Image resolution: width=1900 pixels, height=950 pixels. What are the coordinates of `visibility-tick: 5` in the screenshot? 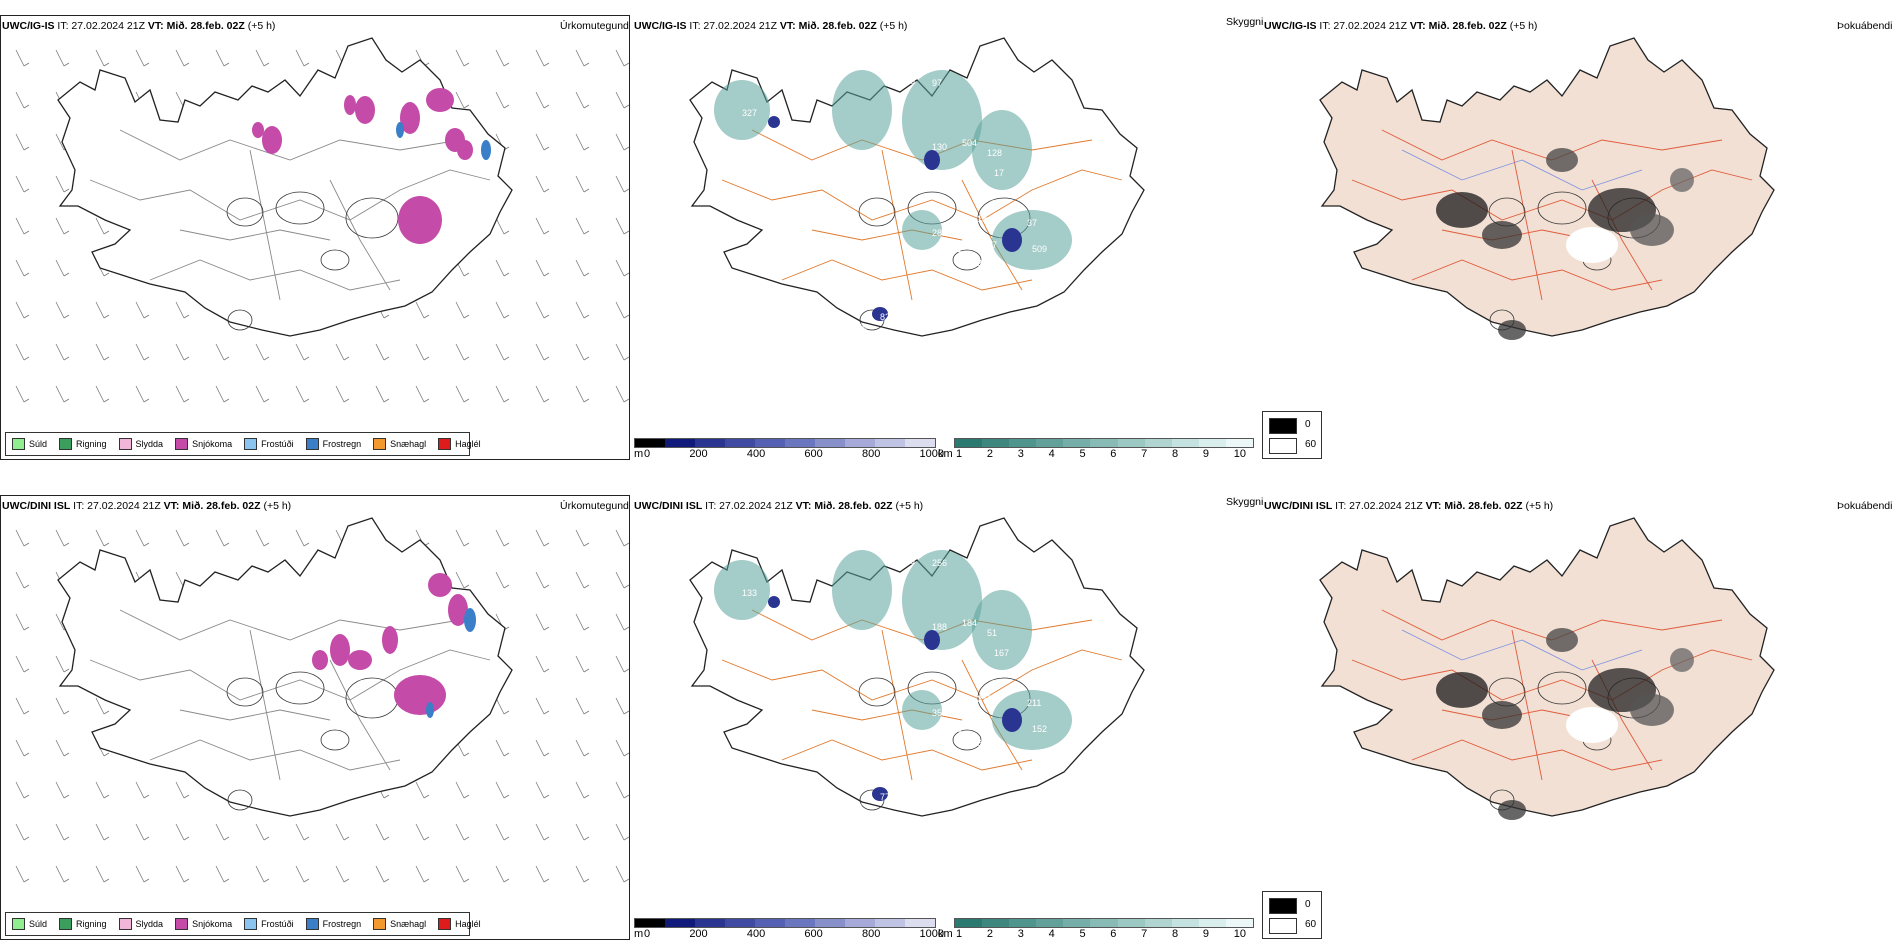 It's located at (1082, 454).